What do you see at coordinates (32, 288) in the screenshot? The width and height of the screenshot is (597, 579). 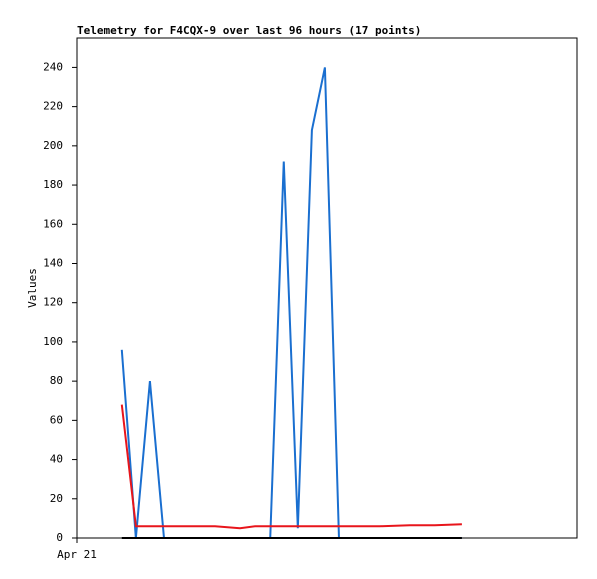 I see `y-axis-label: Values` at bounding box center [32, 288].